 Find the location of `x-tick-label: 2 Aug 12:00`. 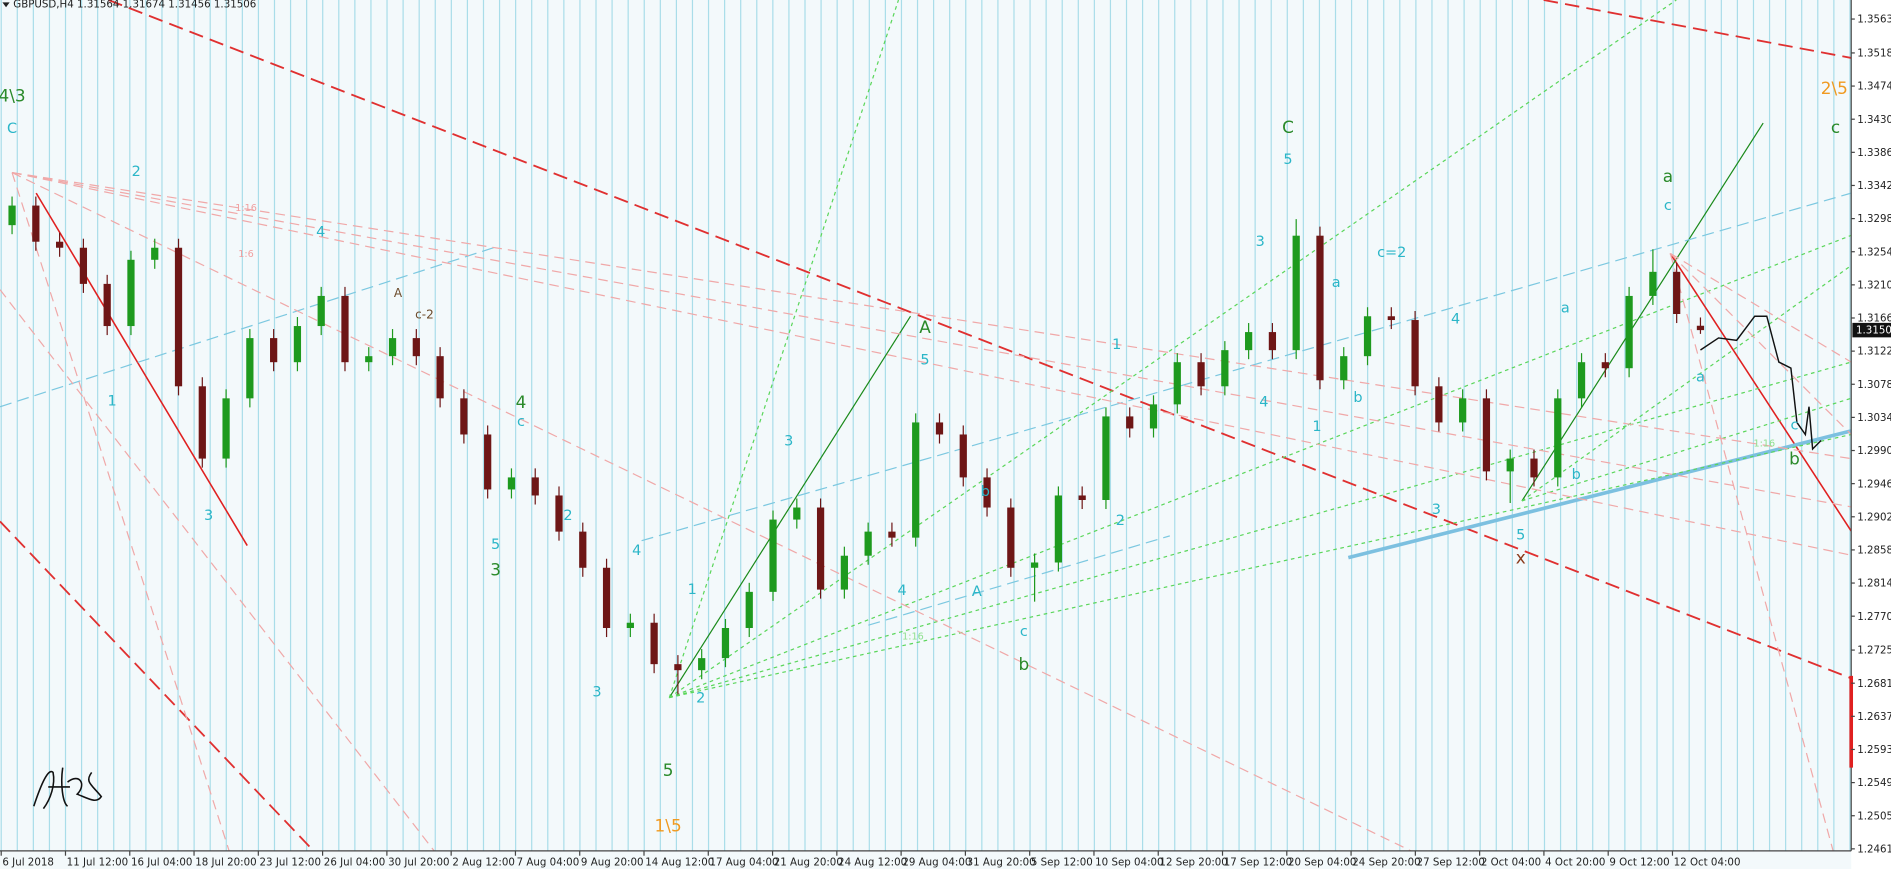

x-tick-label: 2 Aug 12:00 is located at coordinates (483, 862).